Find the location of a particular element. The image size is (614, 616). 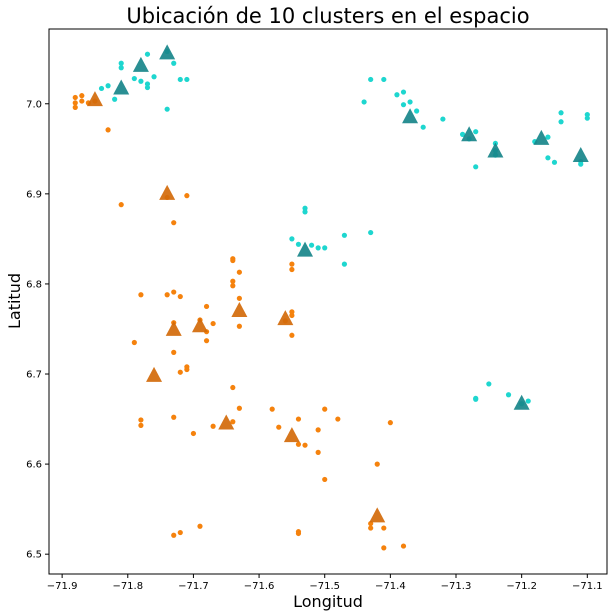

x-tick-label-2: −71.7 is located at coordinates (193, 586).